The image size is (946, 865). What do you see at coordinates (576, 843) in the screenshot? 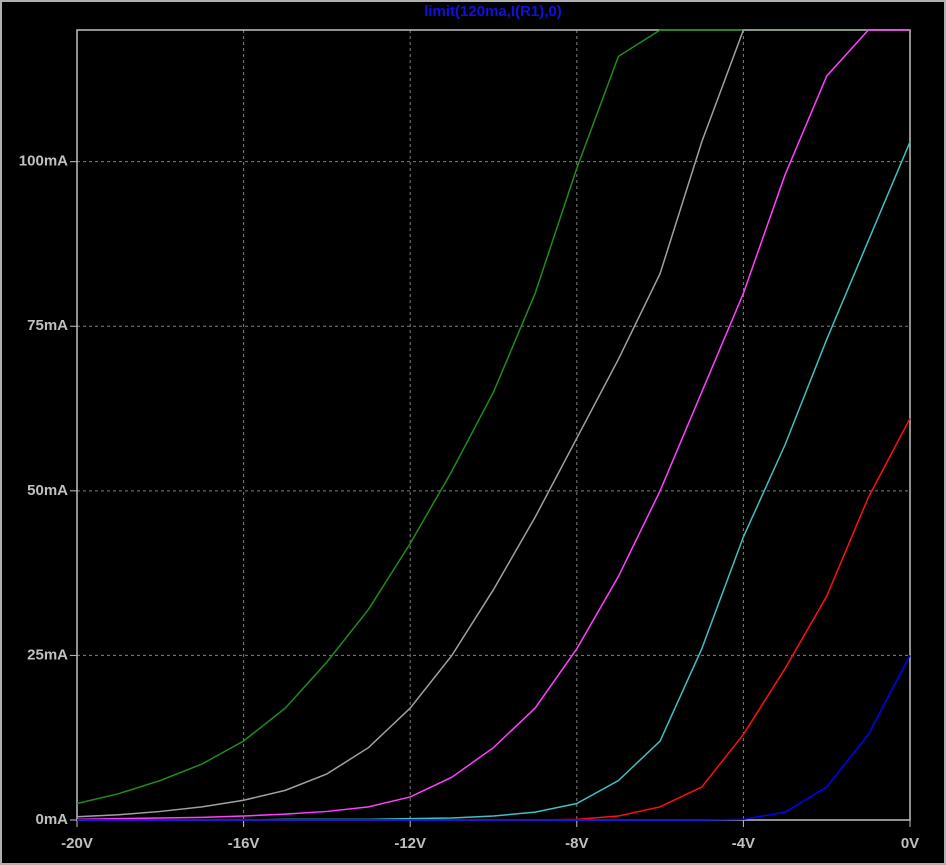
I see `x-tick-label: -8V` at bounding box center [576, 843].